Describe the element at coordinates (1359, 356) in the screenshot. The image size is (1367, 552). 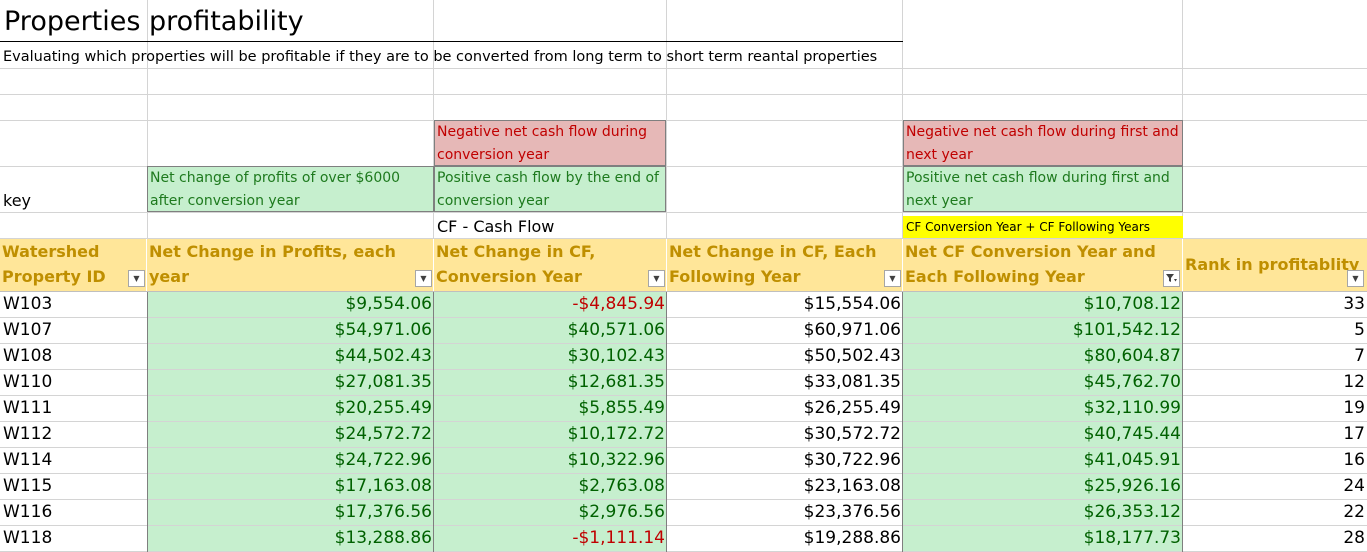
I see `cell-rank: 7` at that location.